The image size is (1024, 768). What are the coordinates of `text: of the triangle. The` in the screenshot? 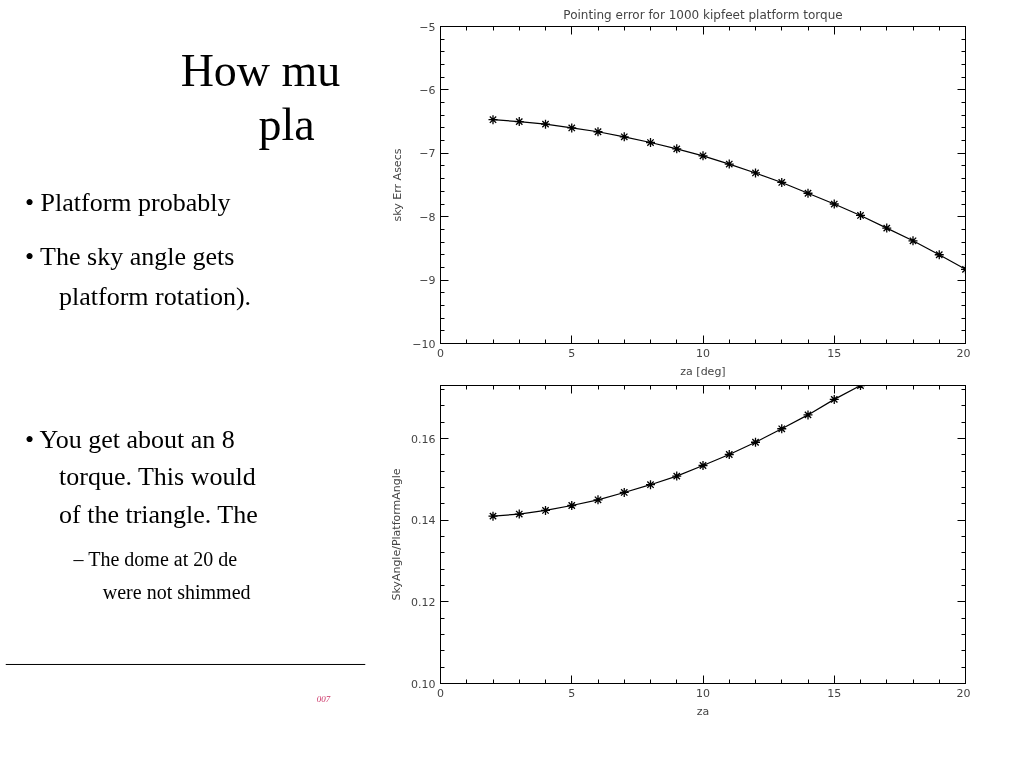 It's located at (158, 514).